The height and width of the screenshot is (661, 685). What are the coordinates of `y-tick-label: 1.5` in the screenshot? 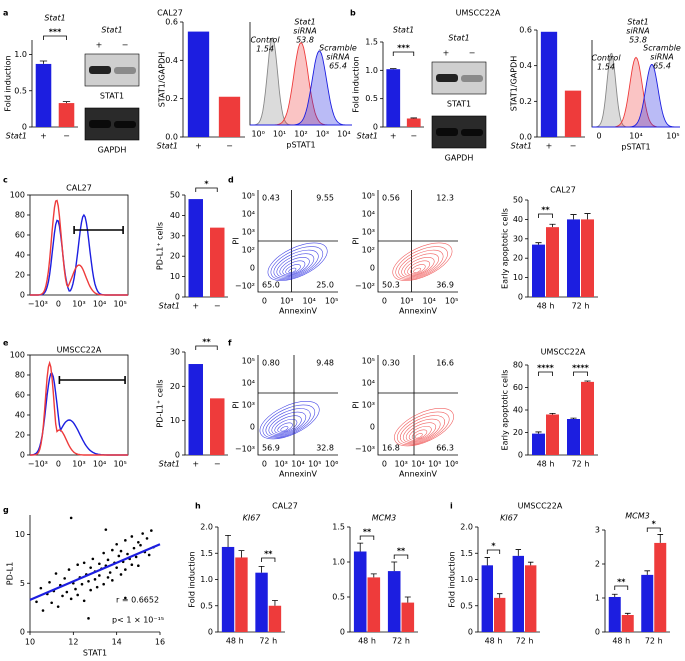 It's located at (466, 553).